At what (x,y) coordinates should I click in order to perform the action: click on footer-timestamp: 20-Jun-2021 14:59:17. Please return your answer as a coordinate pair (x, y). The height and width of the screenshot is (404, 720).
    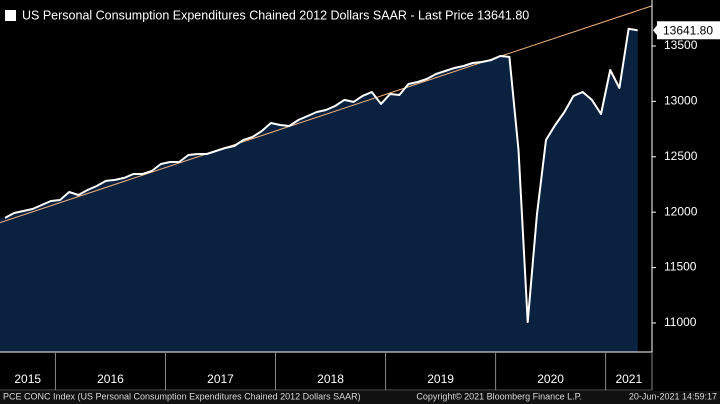
    Looking at the image, I should click on (673, 396).